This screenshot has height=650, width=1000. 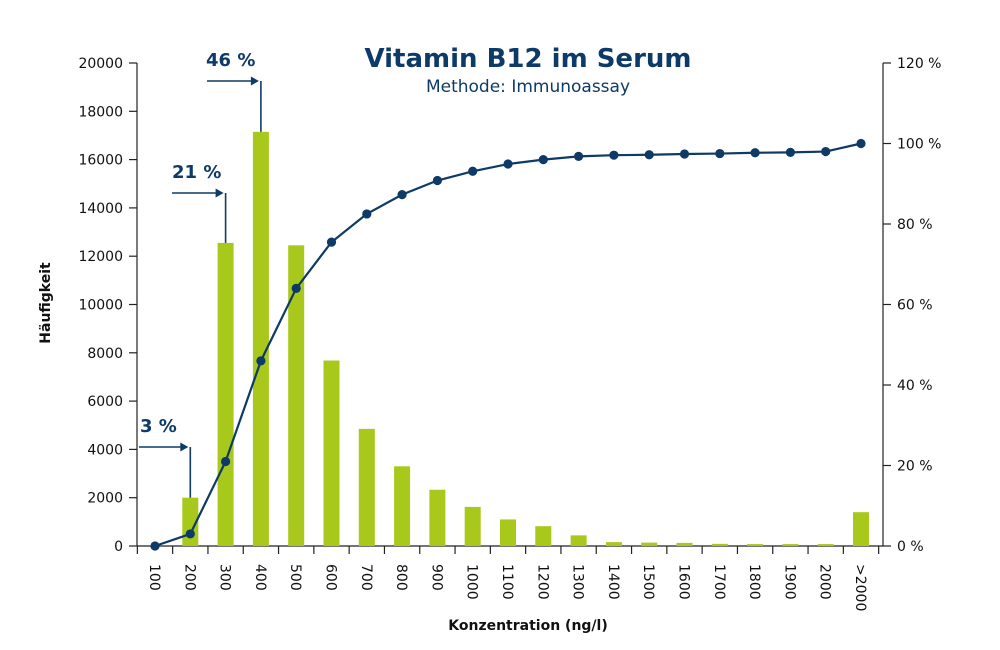 What do you see at coordinates (225, 577) in the screenshot?
I see `x-tick-label: 300` at bounding box center [225, 577].